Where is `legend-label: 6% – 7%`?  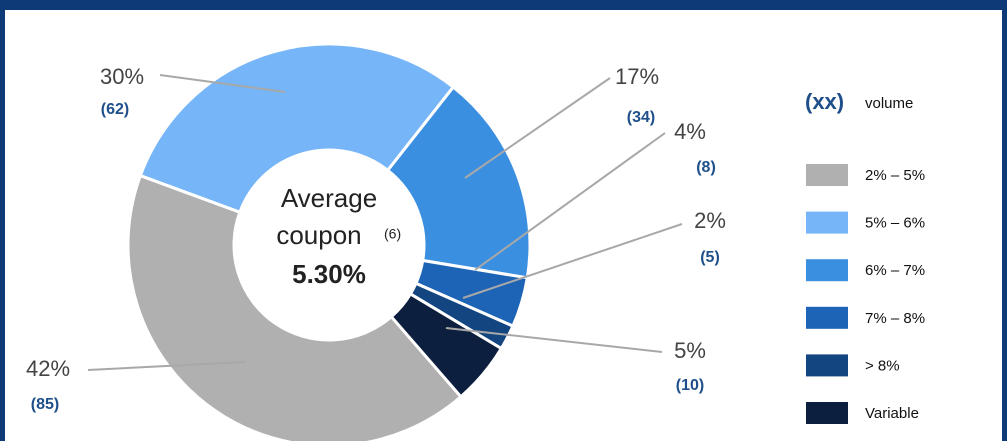
legend-label: 6% – 7% is located at coordinates (895, 270).